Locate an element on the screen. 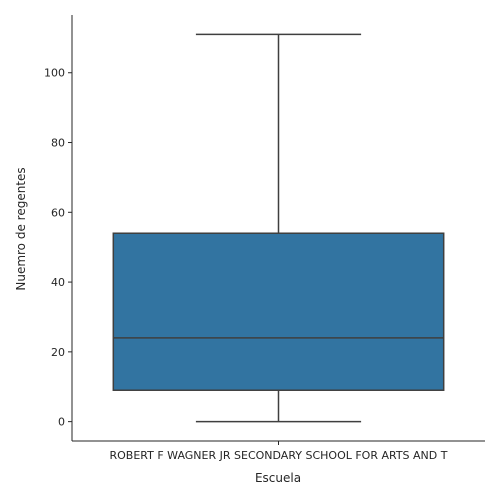 Image resolution: width=500 pixels, height=504 pixels. y-tick-label: 80 is located at coordinates (58, 143).